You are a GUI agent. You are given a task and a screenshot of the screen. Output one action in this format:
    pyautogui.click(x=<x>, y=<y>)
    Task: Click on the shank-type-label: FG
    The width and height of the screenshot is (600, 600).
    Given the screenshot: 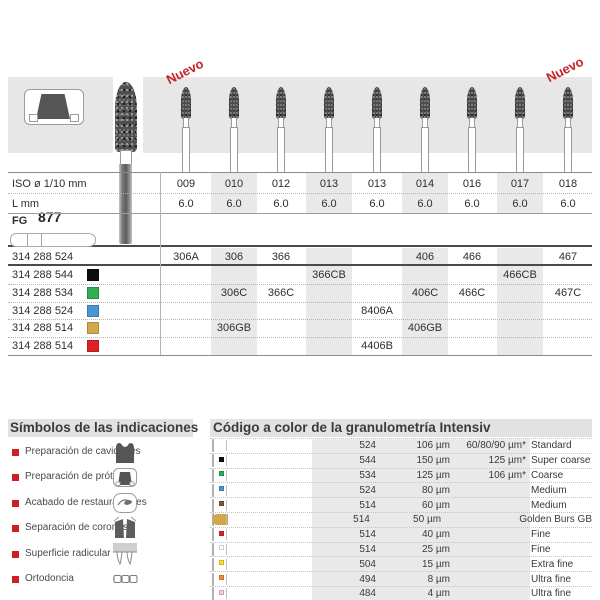 What is the action you would take?
    pyautogui.click(x=20, y=221)
    